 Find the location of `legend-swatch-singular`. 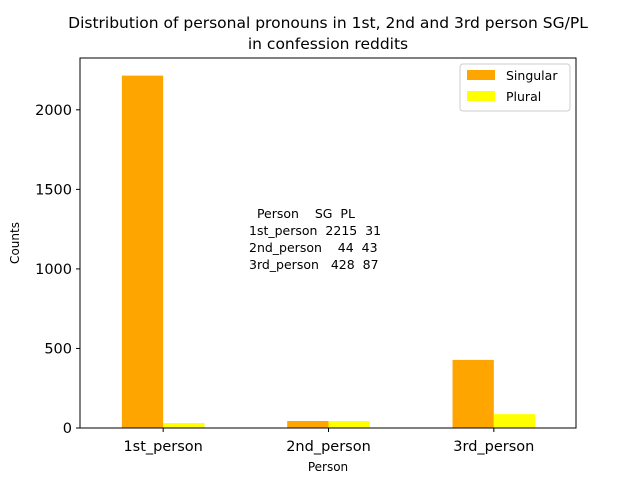

legend-swatch-singular is located at coordinates (481, 75).